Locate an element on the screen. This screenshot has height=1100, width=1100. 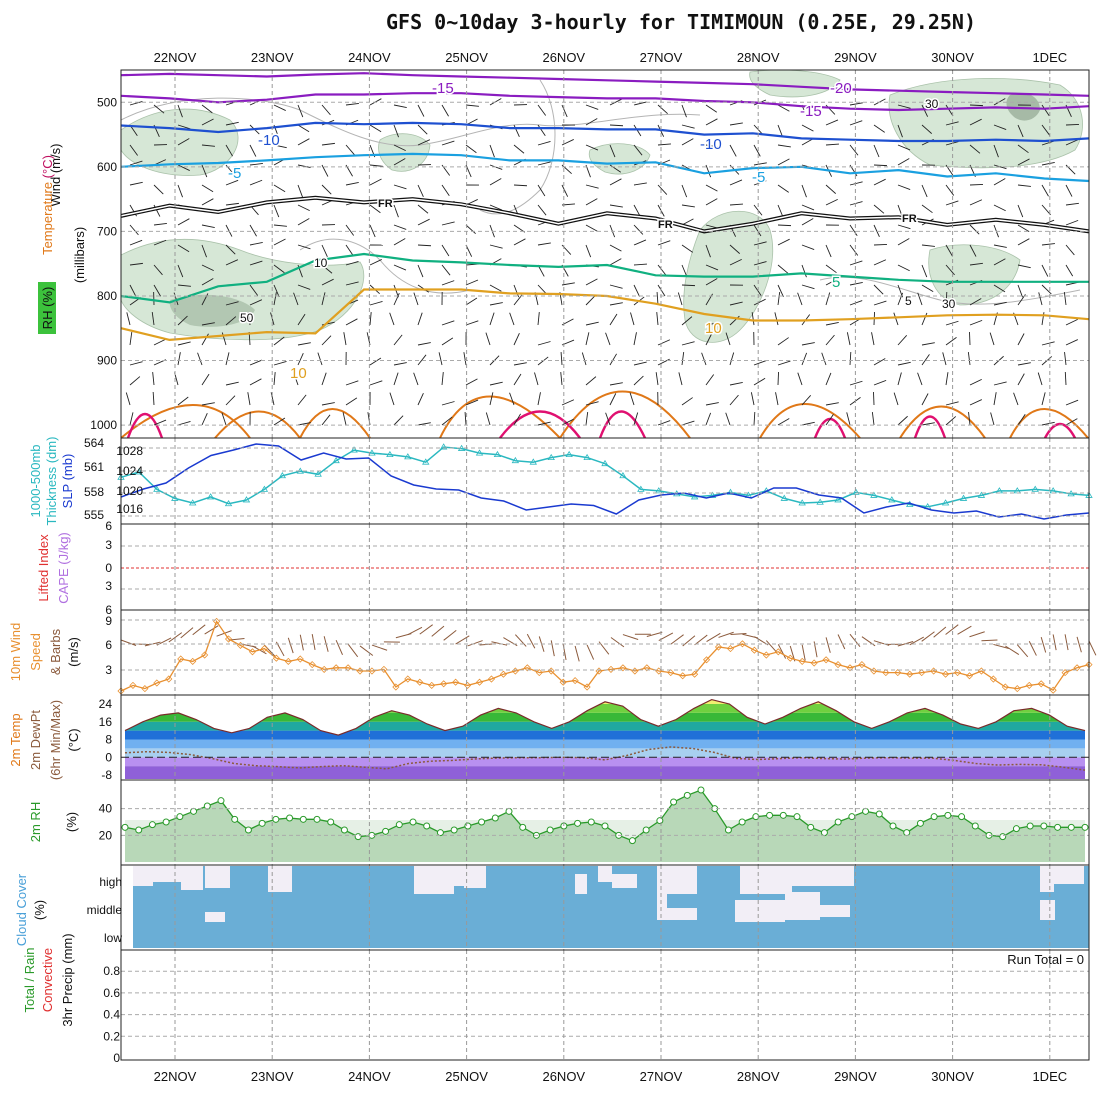
rh-label-2-part: (%) is located at coordinates (71, 822).